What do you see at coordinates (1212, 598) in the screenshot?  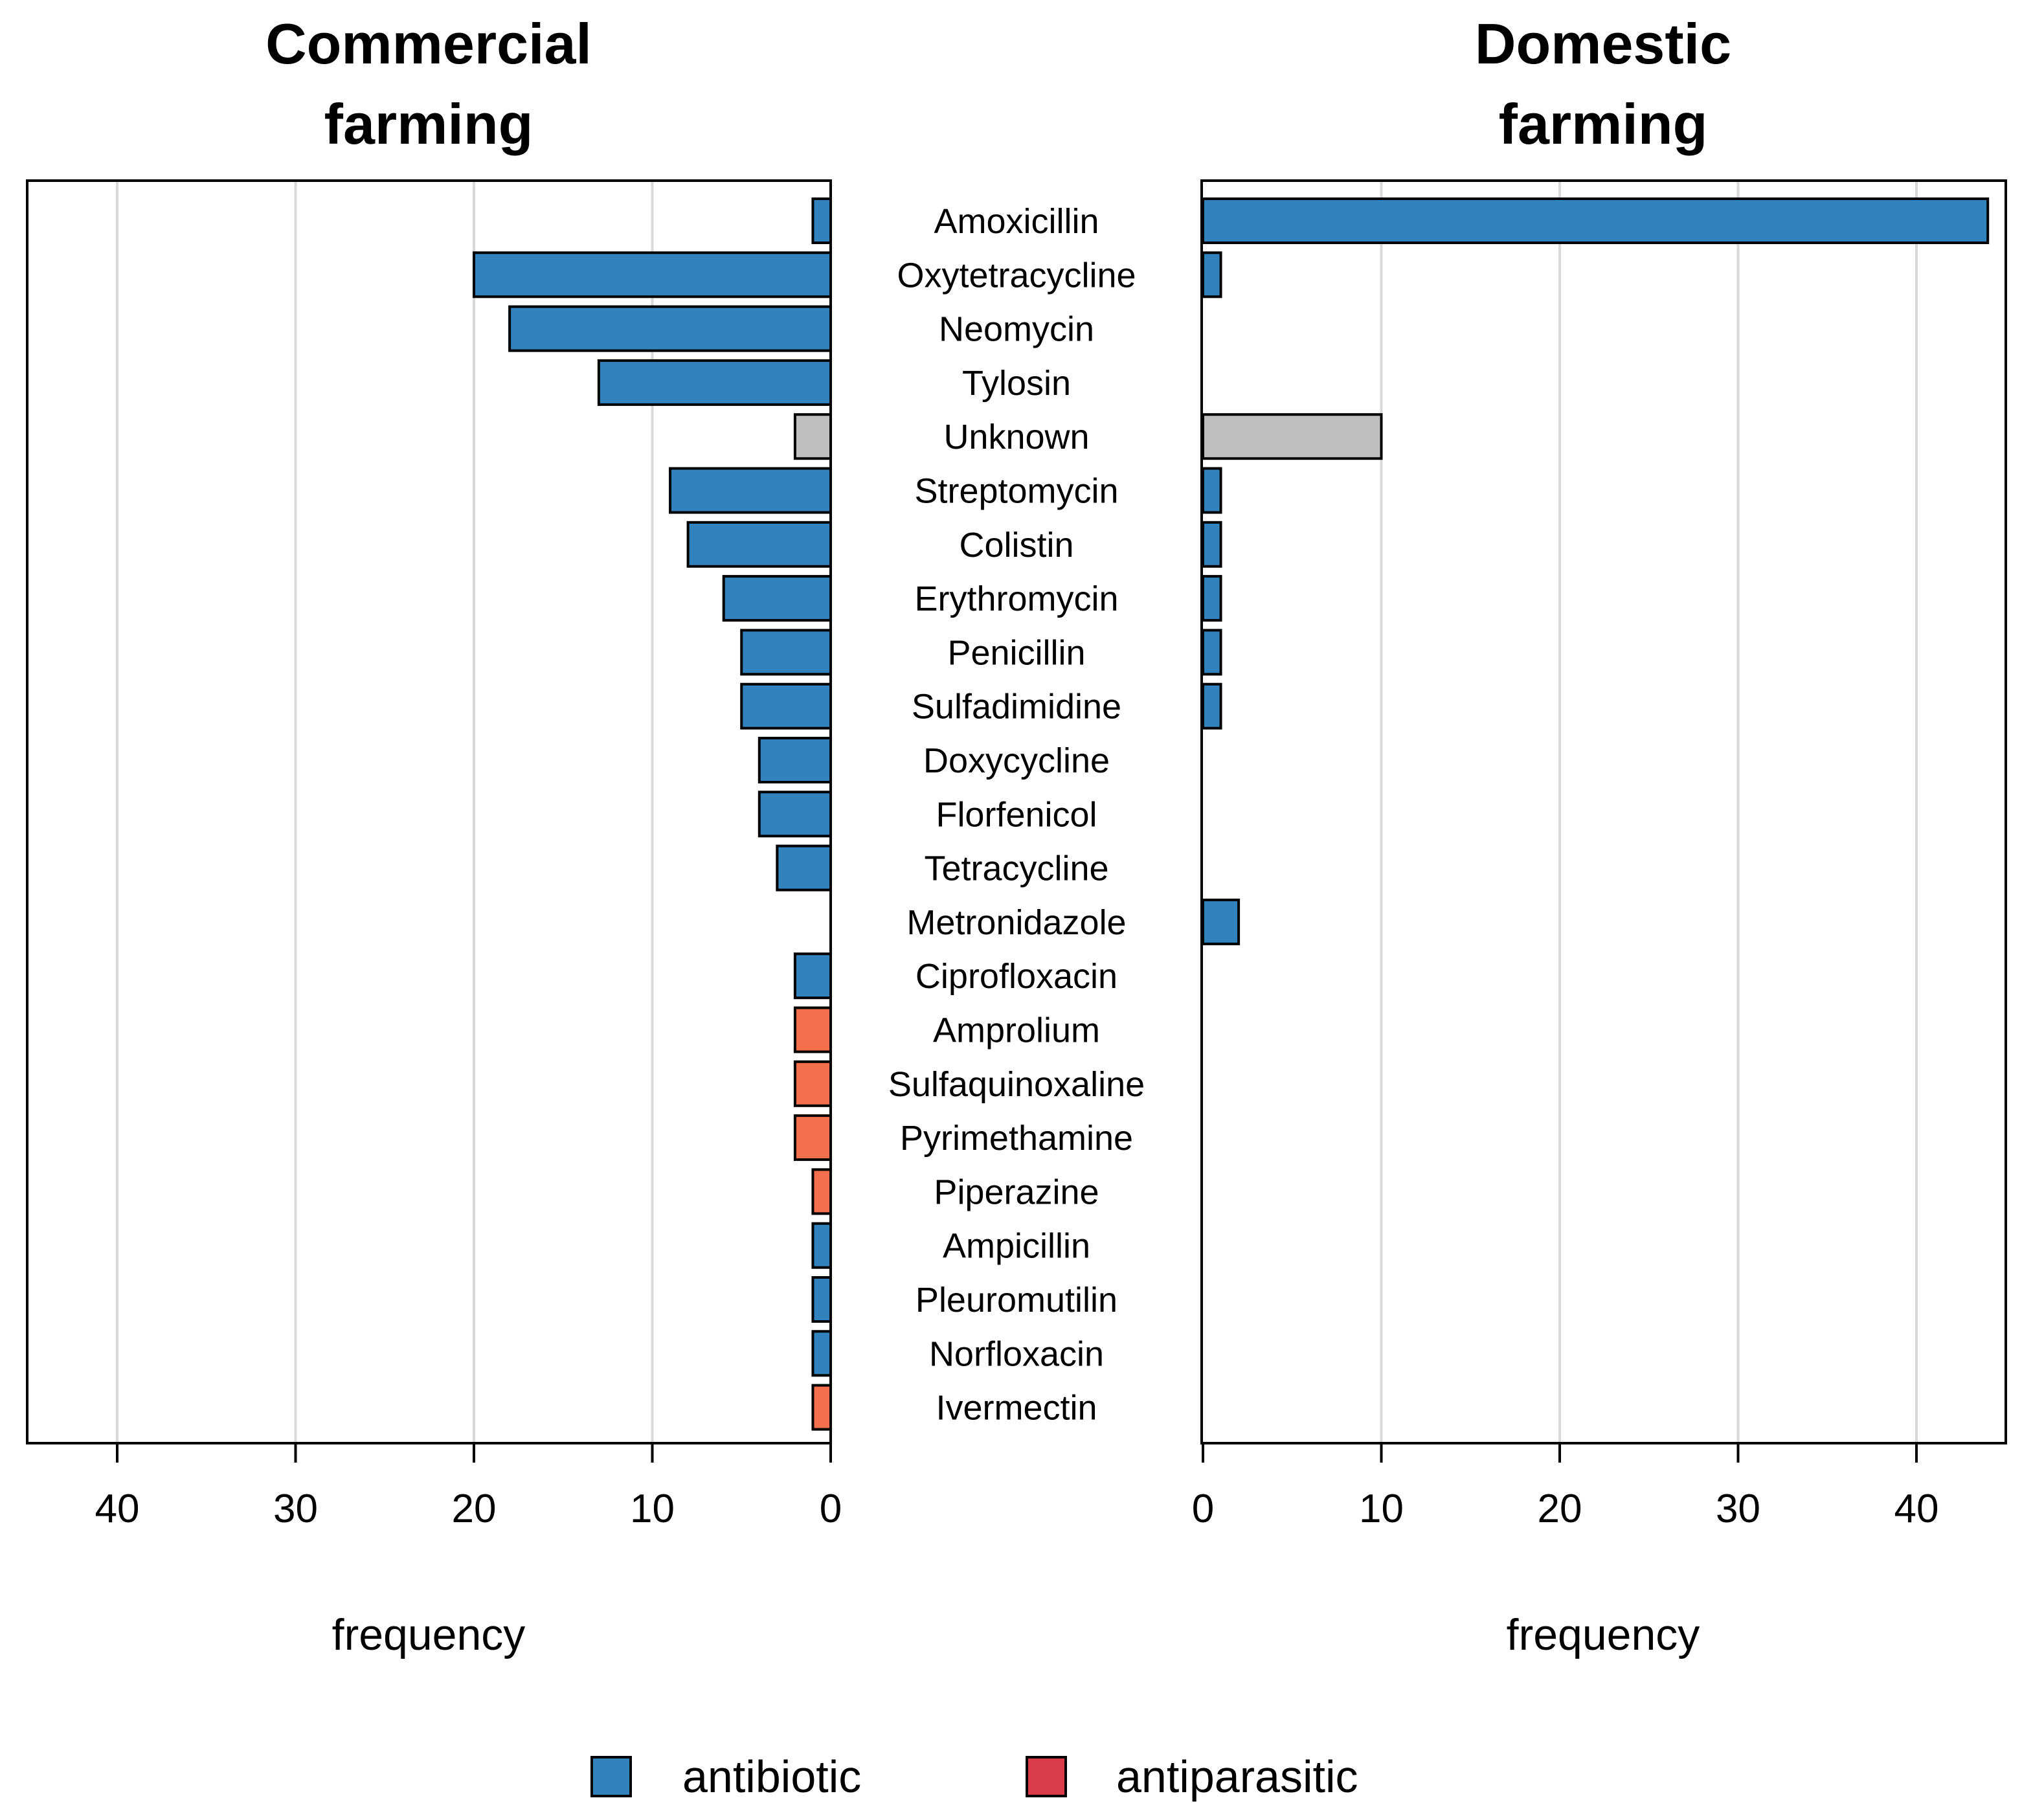 I see `domestic-bar-erythromycin` at bounding box center [1212, 598].